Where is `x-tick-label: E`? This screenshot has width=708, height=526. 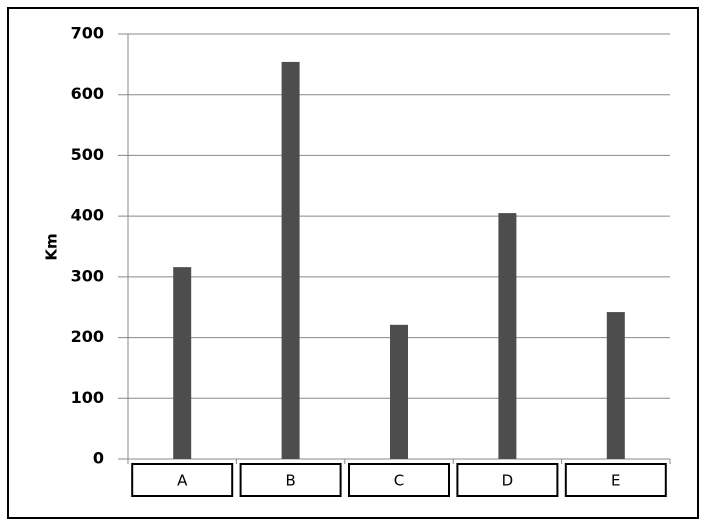
x-tick-label: E is located at coordinates (615, 481).